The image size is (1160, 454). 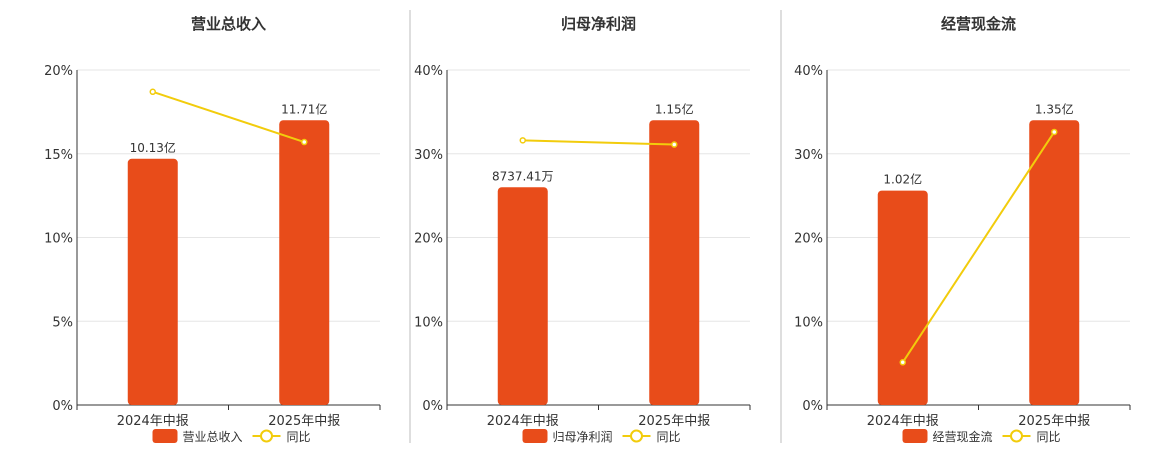 What do you see at coordinates (1054, 108) in the screenshot?
I see `bar-data-label: 1.35亿` at bounding box center [1054, 108].